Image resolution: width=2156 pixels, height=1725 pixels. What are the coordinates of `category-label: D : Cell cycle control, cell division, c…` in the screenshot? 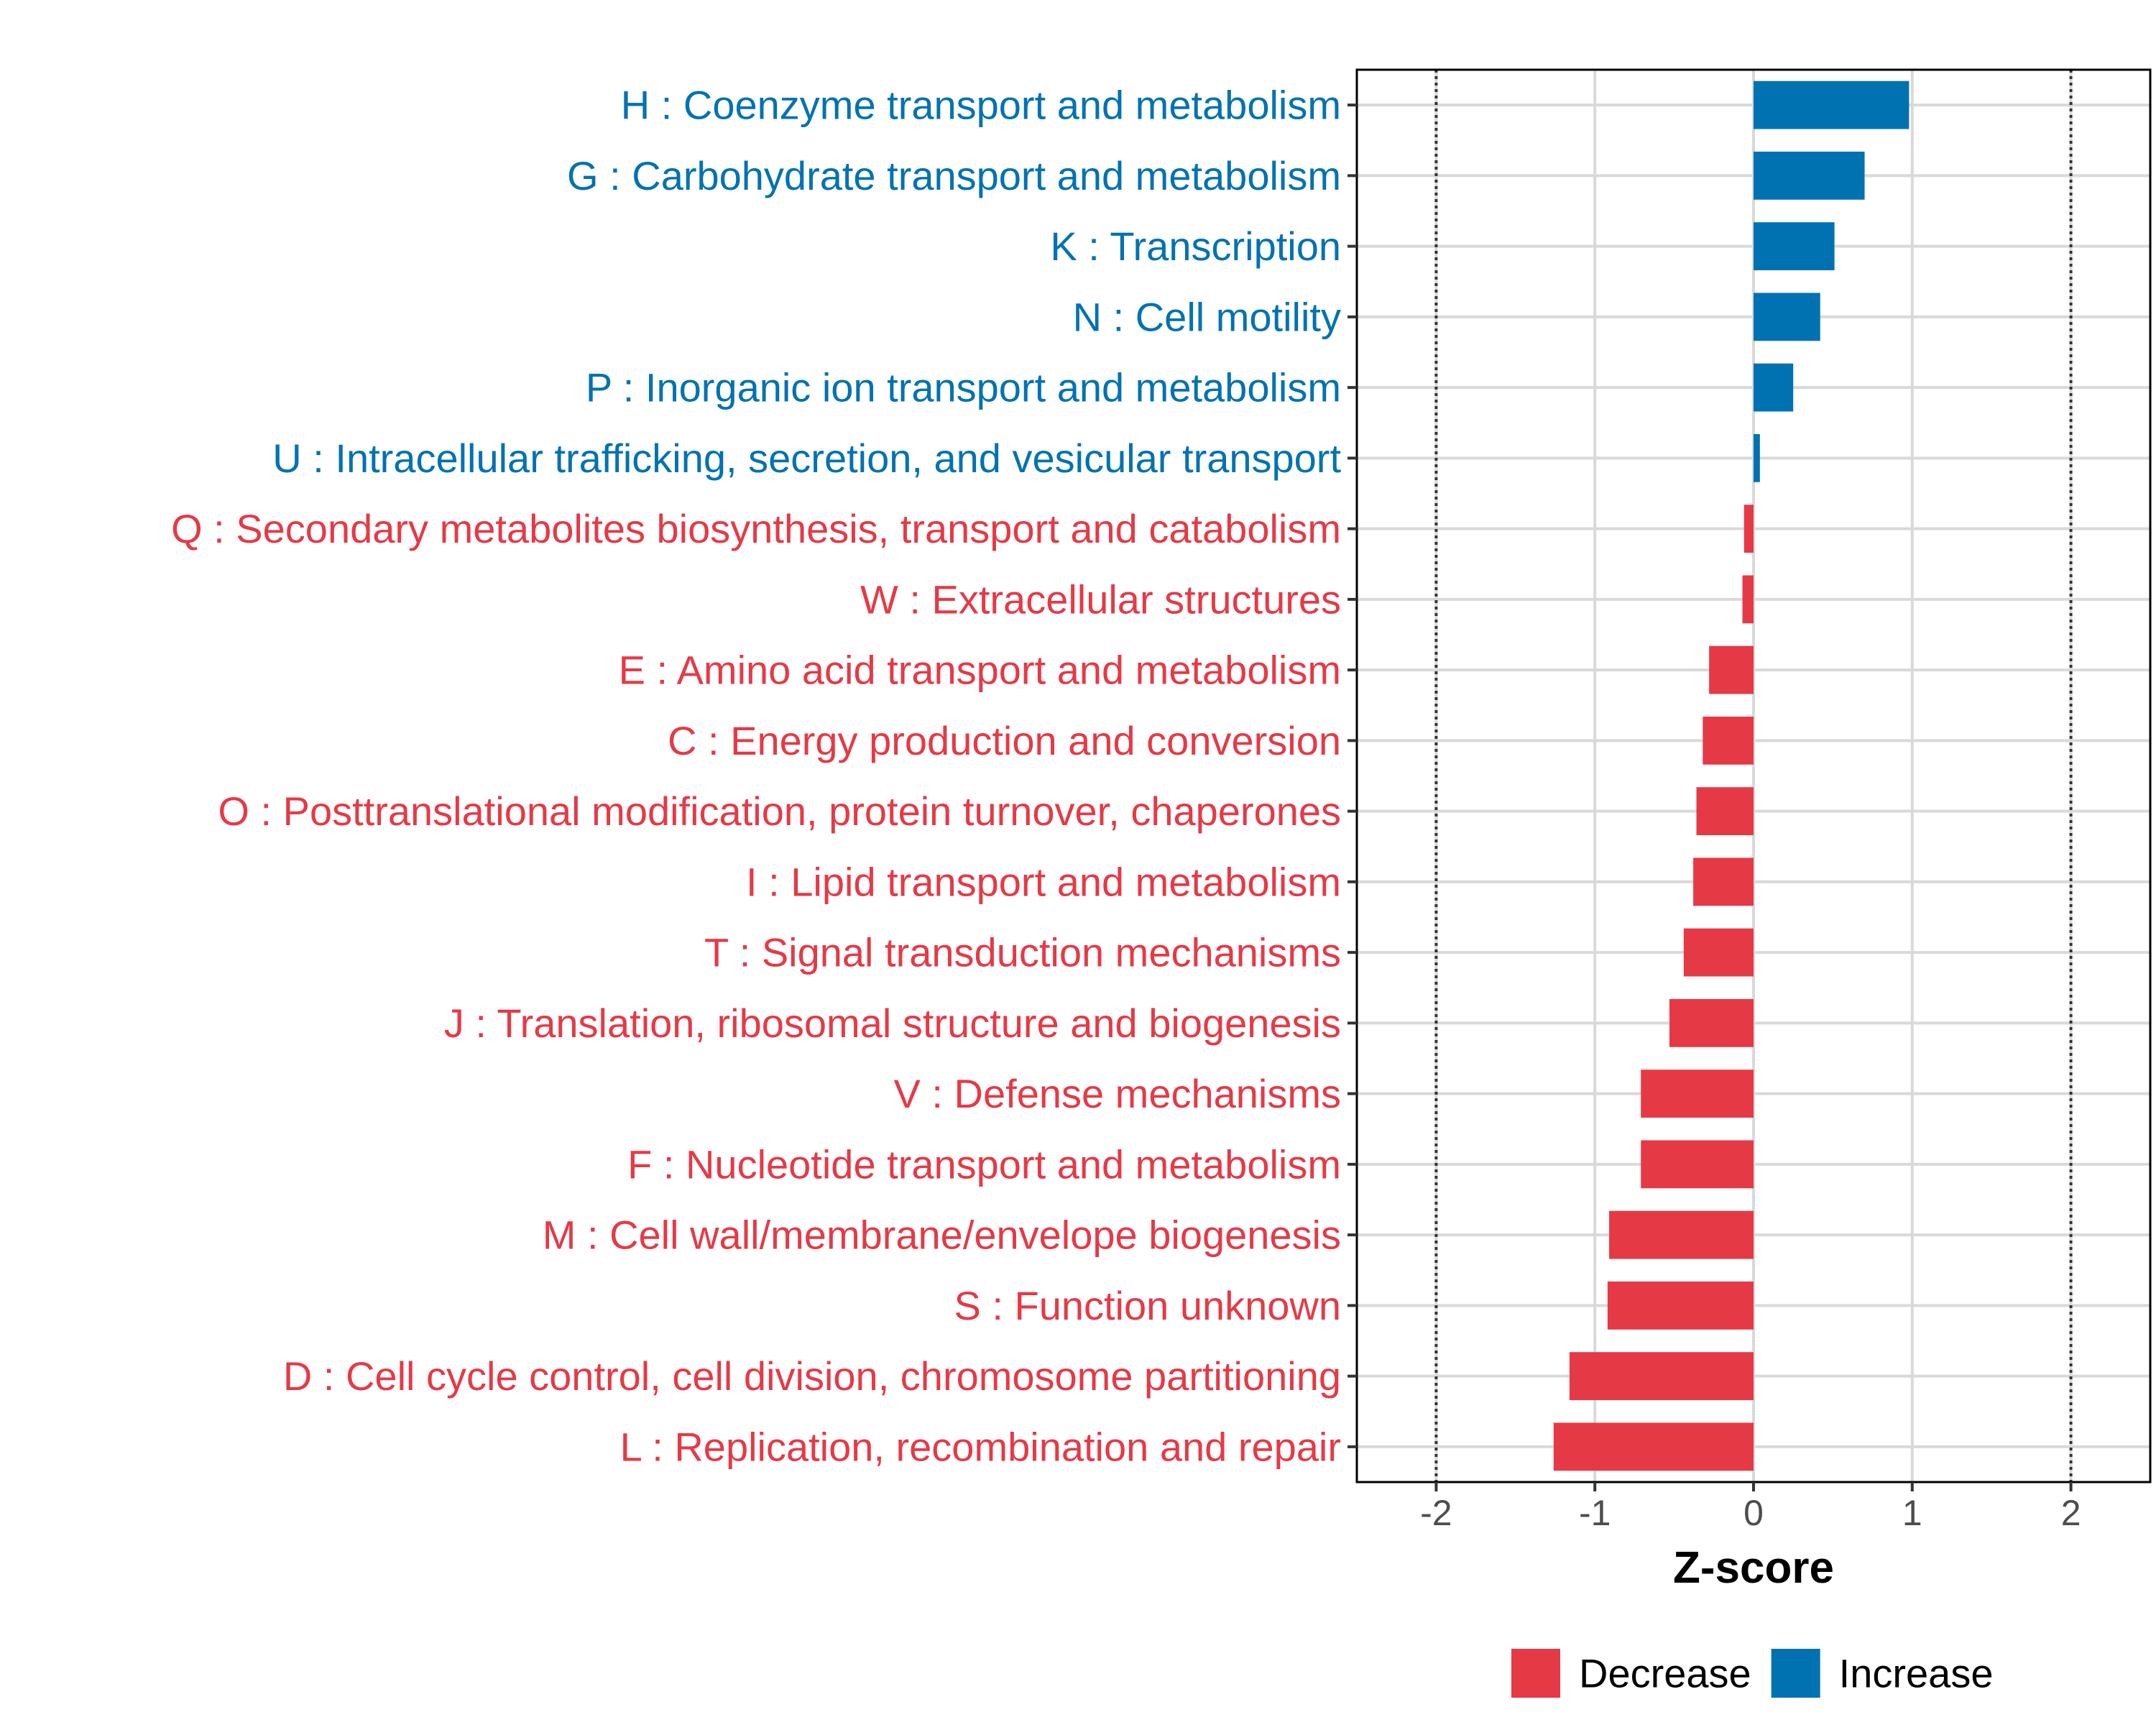 It's located at (812, 1376).